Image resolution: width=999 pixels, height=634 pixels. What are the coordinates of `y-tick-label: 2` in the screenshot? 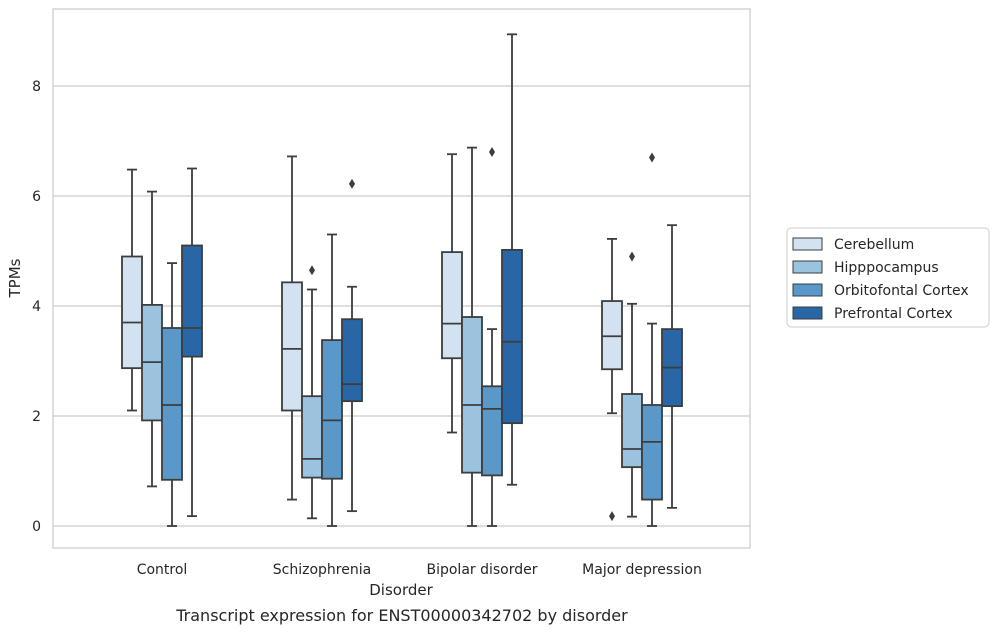 It's located at (36, 417).